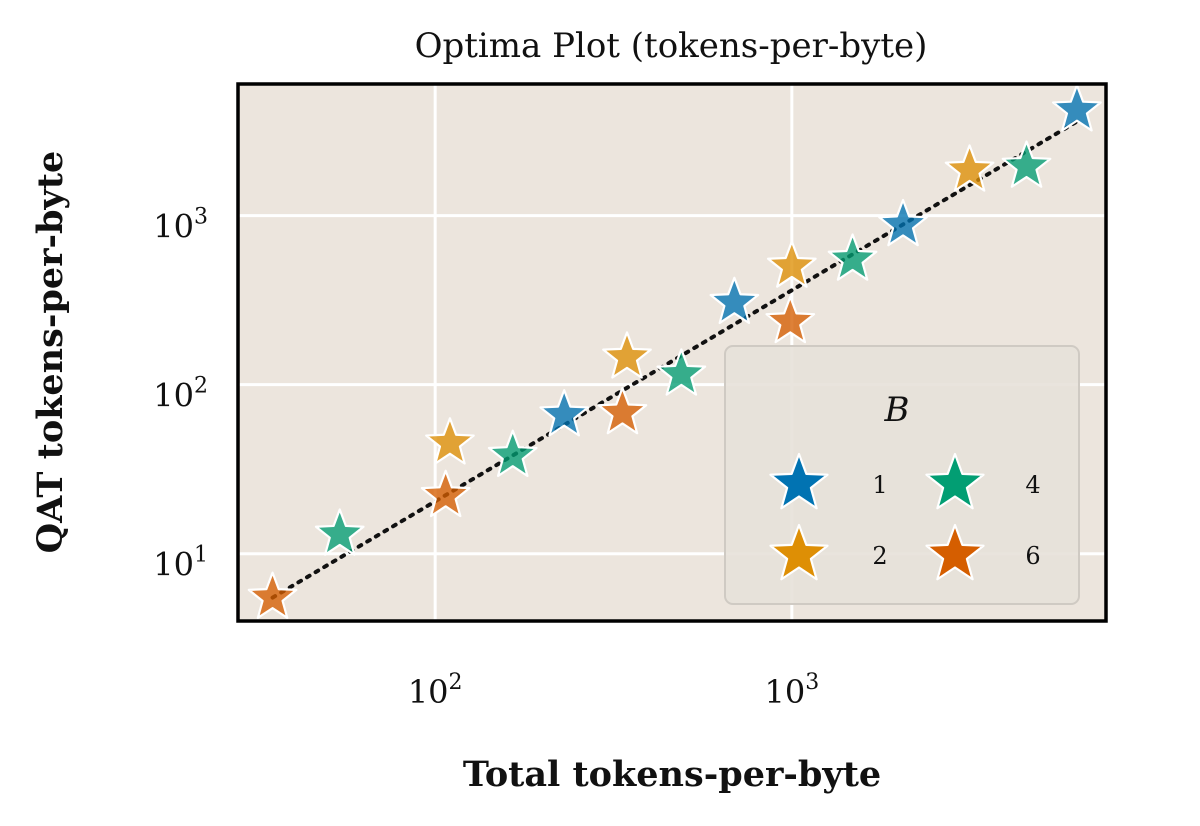 The height and width of the screenshot is (826, 1200). Describe the element at coordinates (180, 225) in the screenshot. I see `y-tick-label: 103` at that location.